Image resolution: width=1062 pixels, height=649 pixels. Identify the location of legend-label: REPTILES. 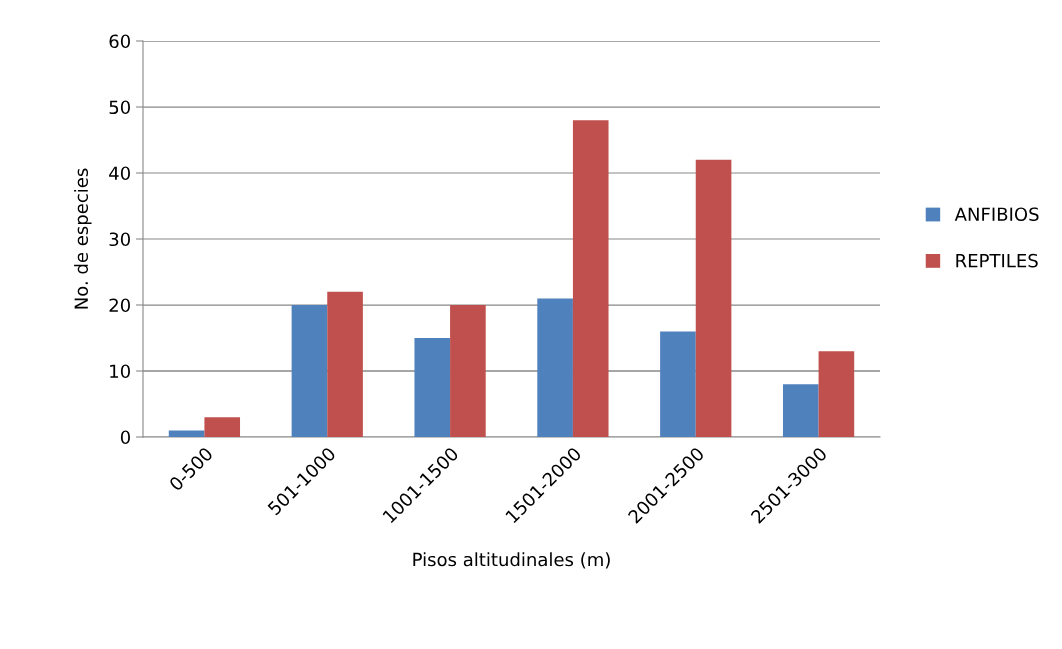
(997, 260).